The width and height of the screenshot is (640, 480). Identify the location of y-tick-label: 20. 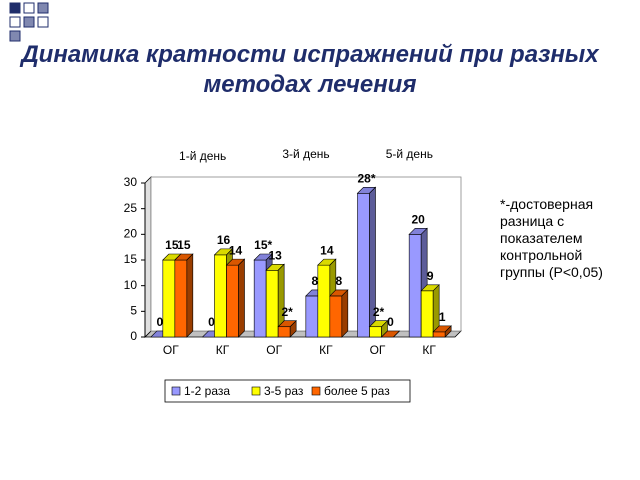
(131, 234).